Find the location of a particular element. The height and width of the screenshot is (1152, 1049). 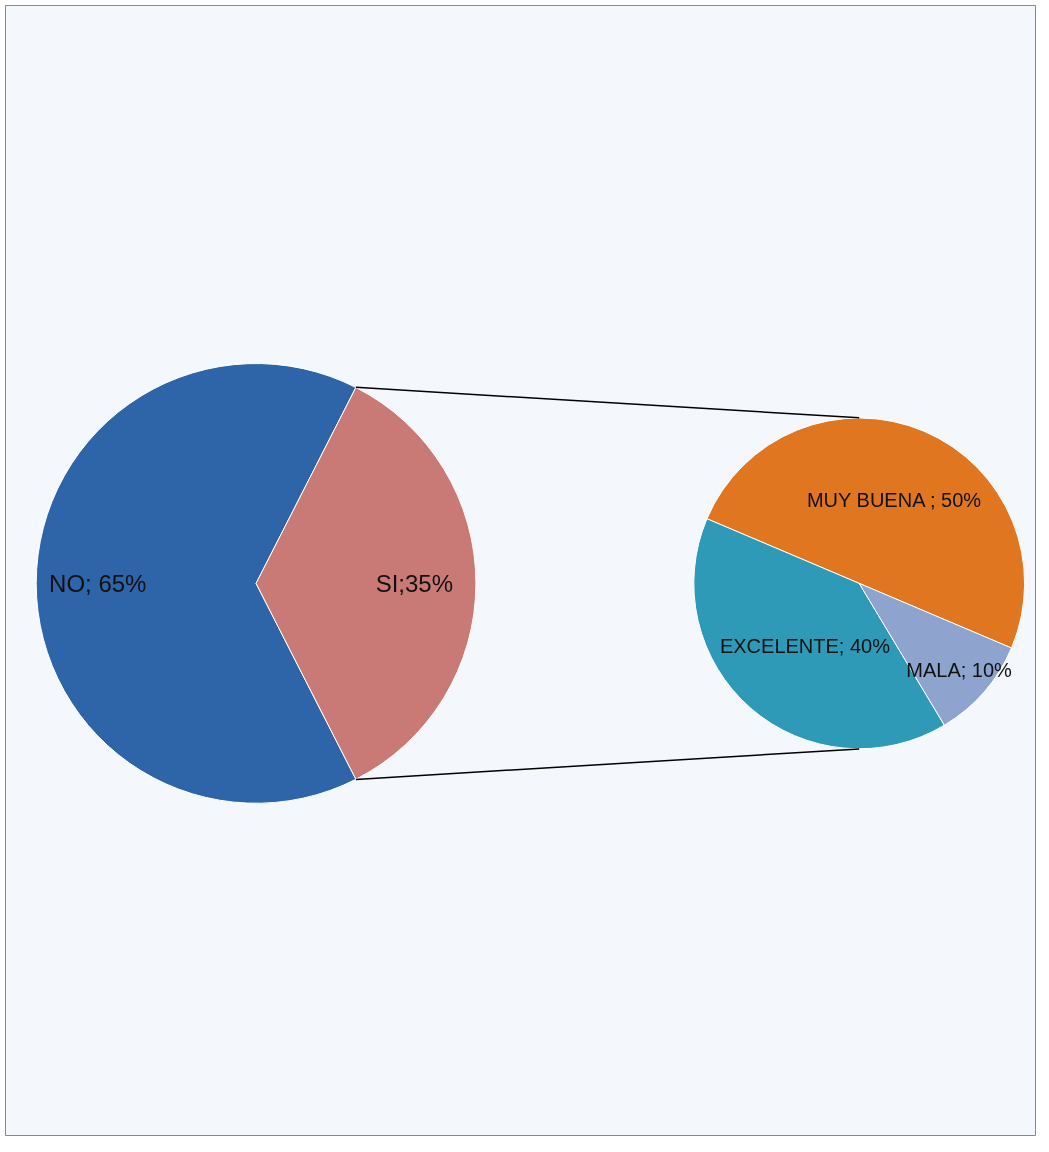

slice-label: EXCELENTE; 40% is located at coordinates (805, 645).